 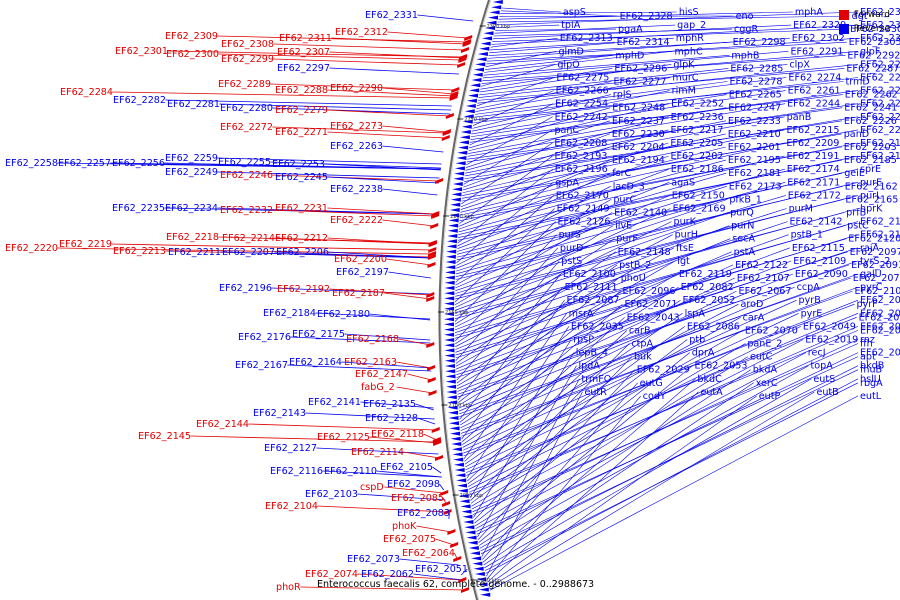 What do you see at coordinates (331, 574) in the screenshot?
I see `forward-gene-label: EF62_2074` at bounding box center [331, 574].